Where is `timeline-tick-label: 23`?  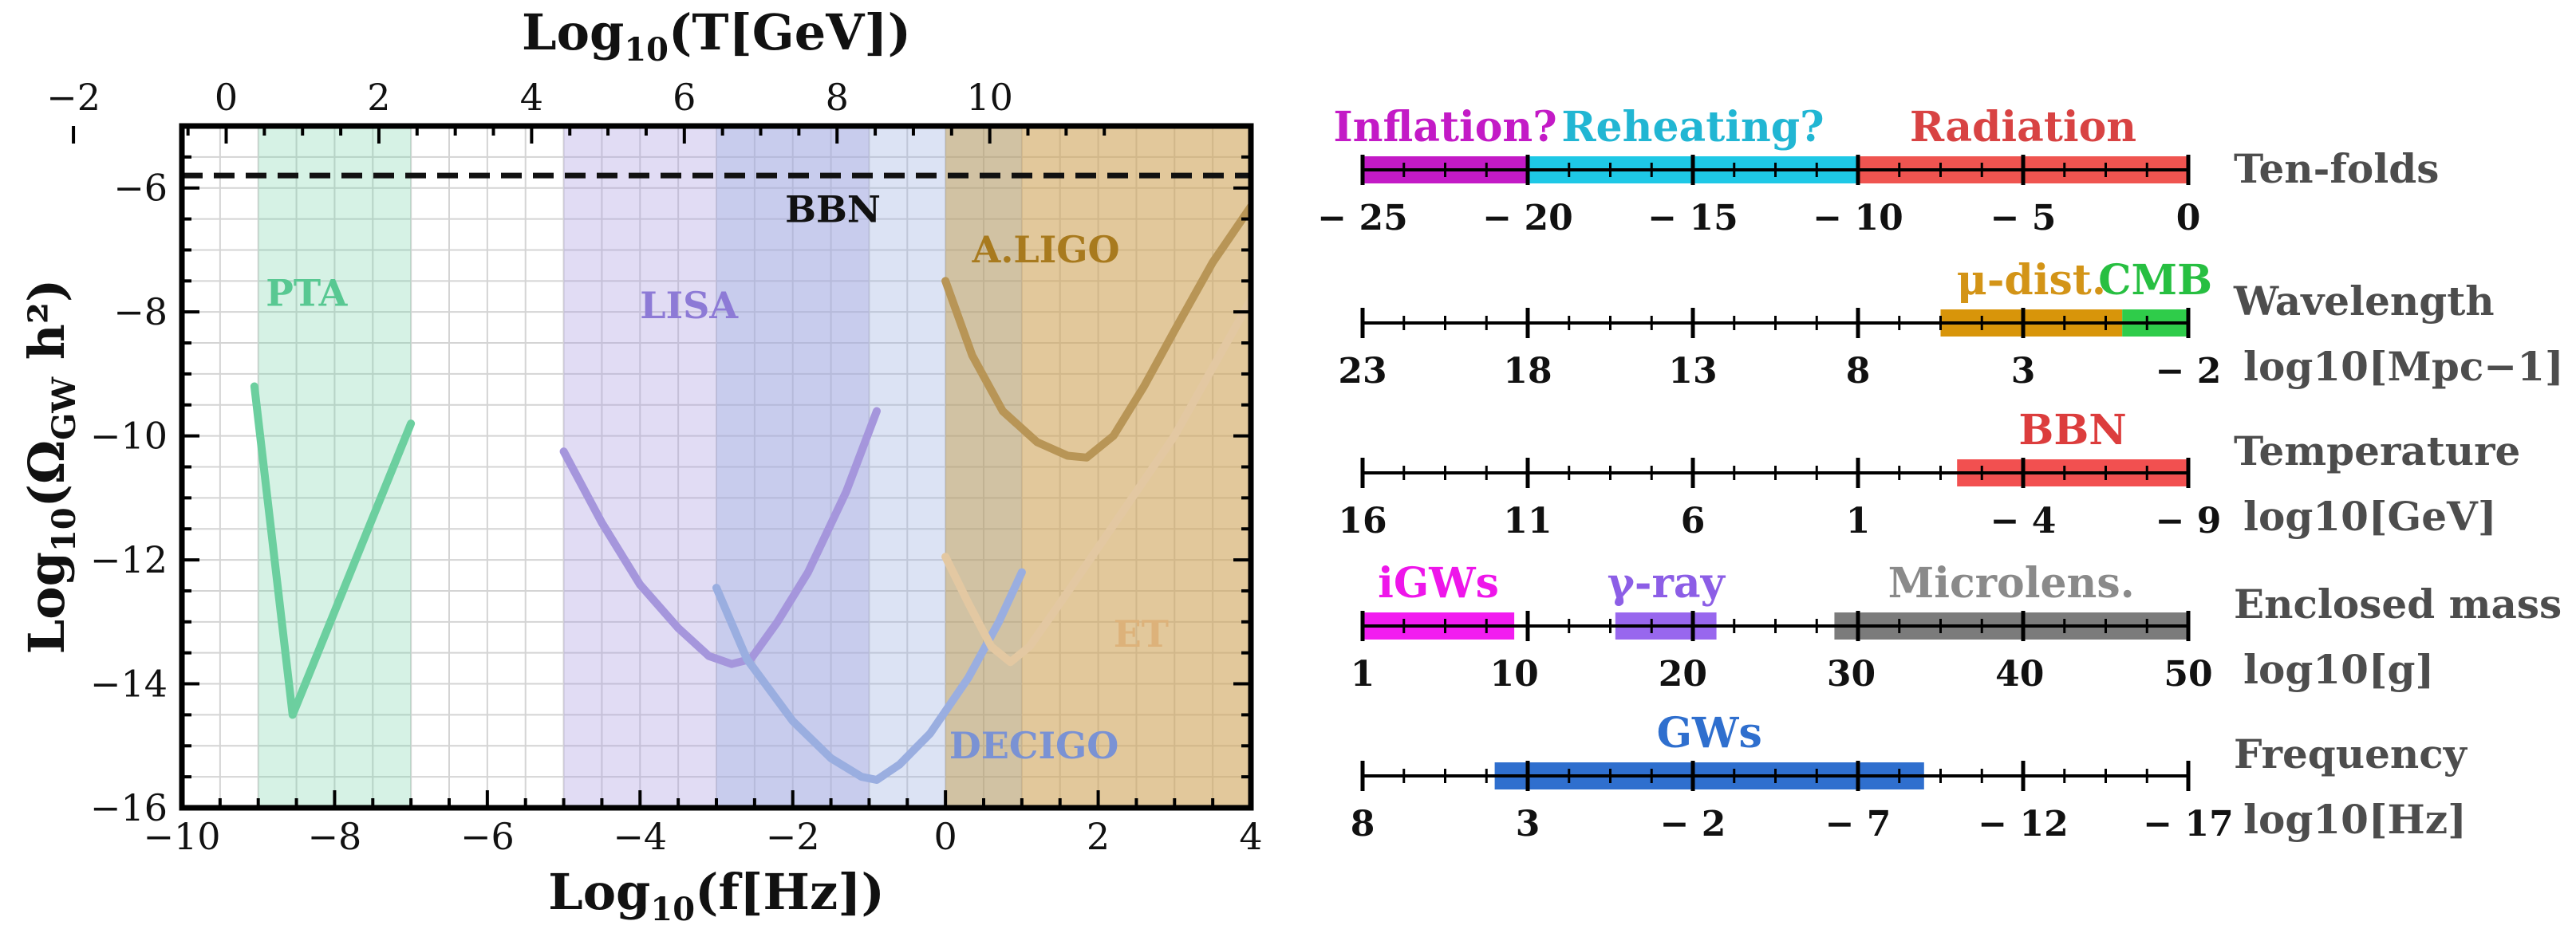 timeline-tick-label: 23 is located at coordinates (1363, 371).